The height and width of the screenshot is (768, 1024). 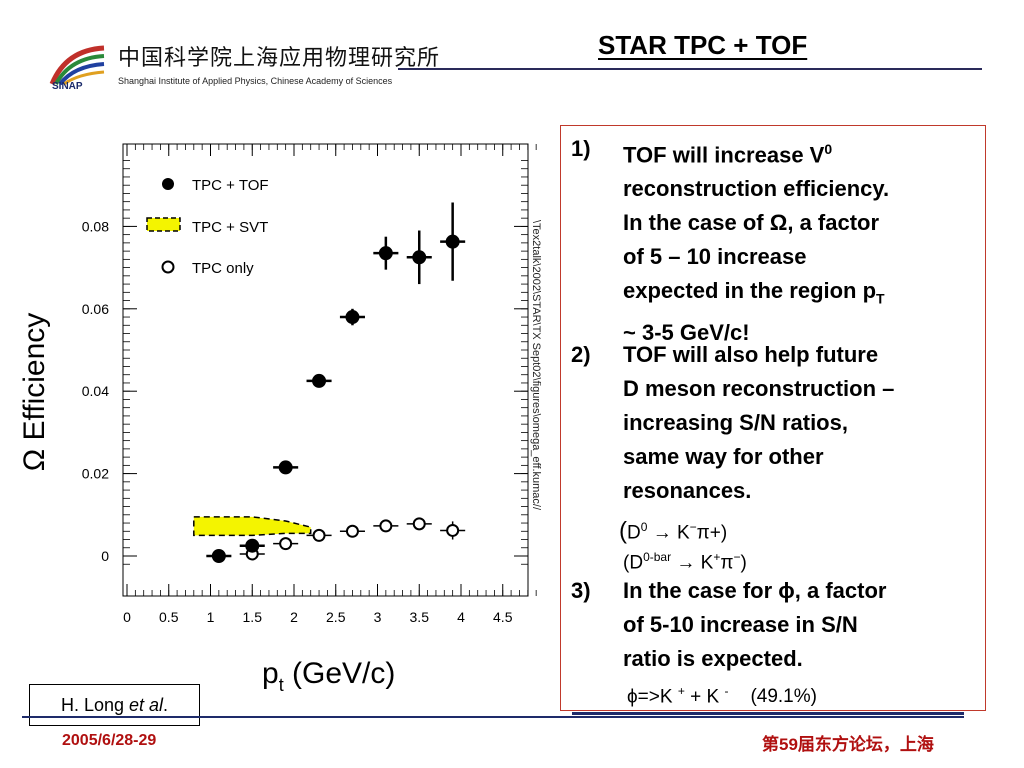 I want to click on y-axis-label: Ω Efficiency, so click(x=34, y=392).